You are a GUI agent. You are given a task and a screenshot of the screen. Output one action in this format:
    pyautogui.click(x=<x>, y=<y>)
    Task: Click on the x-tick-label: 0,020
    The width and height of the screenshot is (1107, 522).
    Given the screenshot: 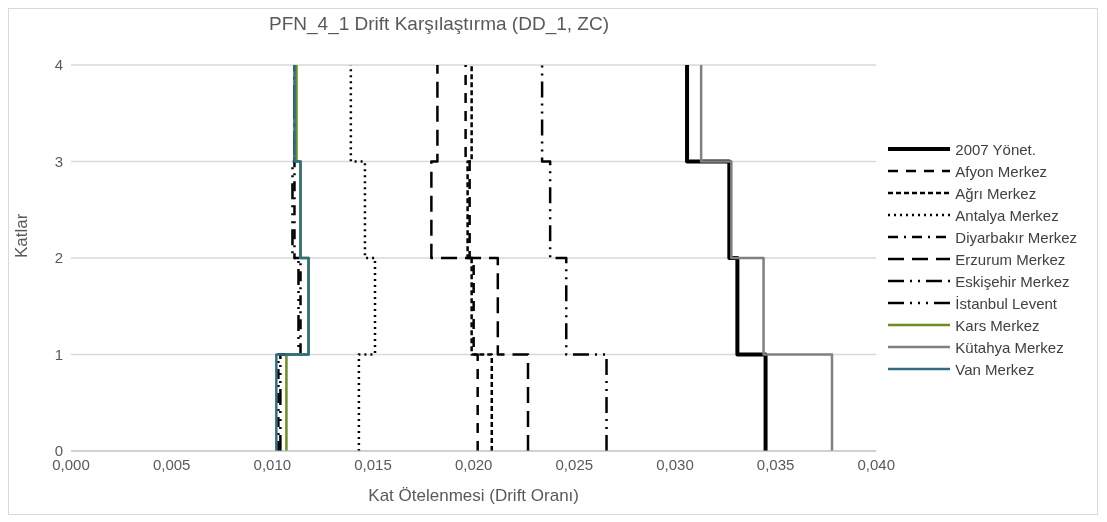 What is the action you would take?
    pyautogui.click(x=473, y=464)
    